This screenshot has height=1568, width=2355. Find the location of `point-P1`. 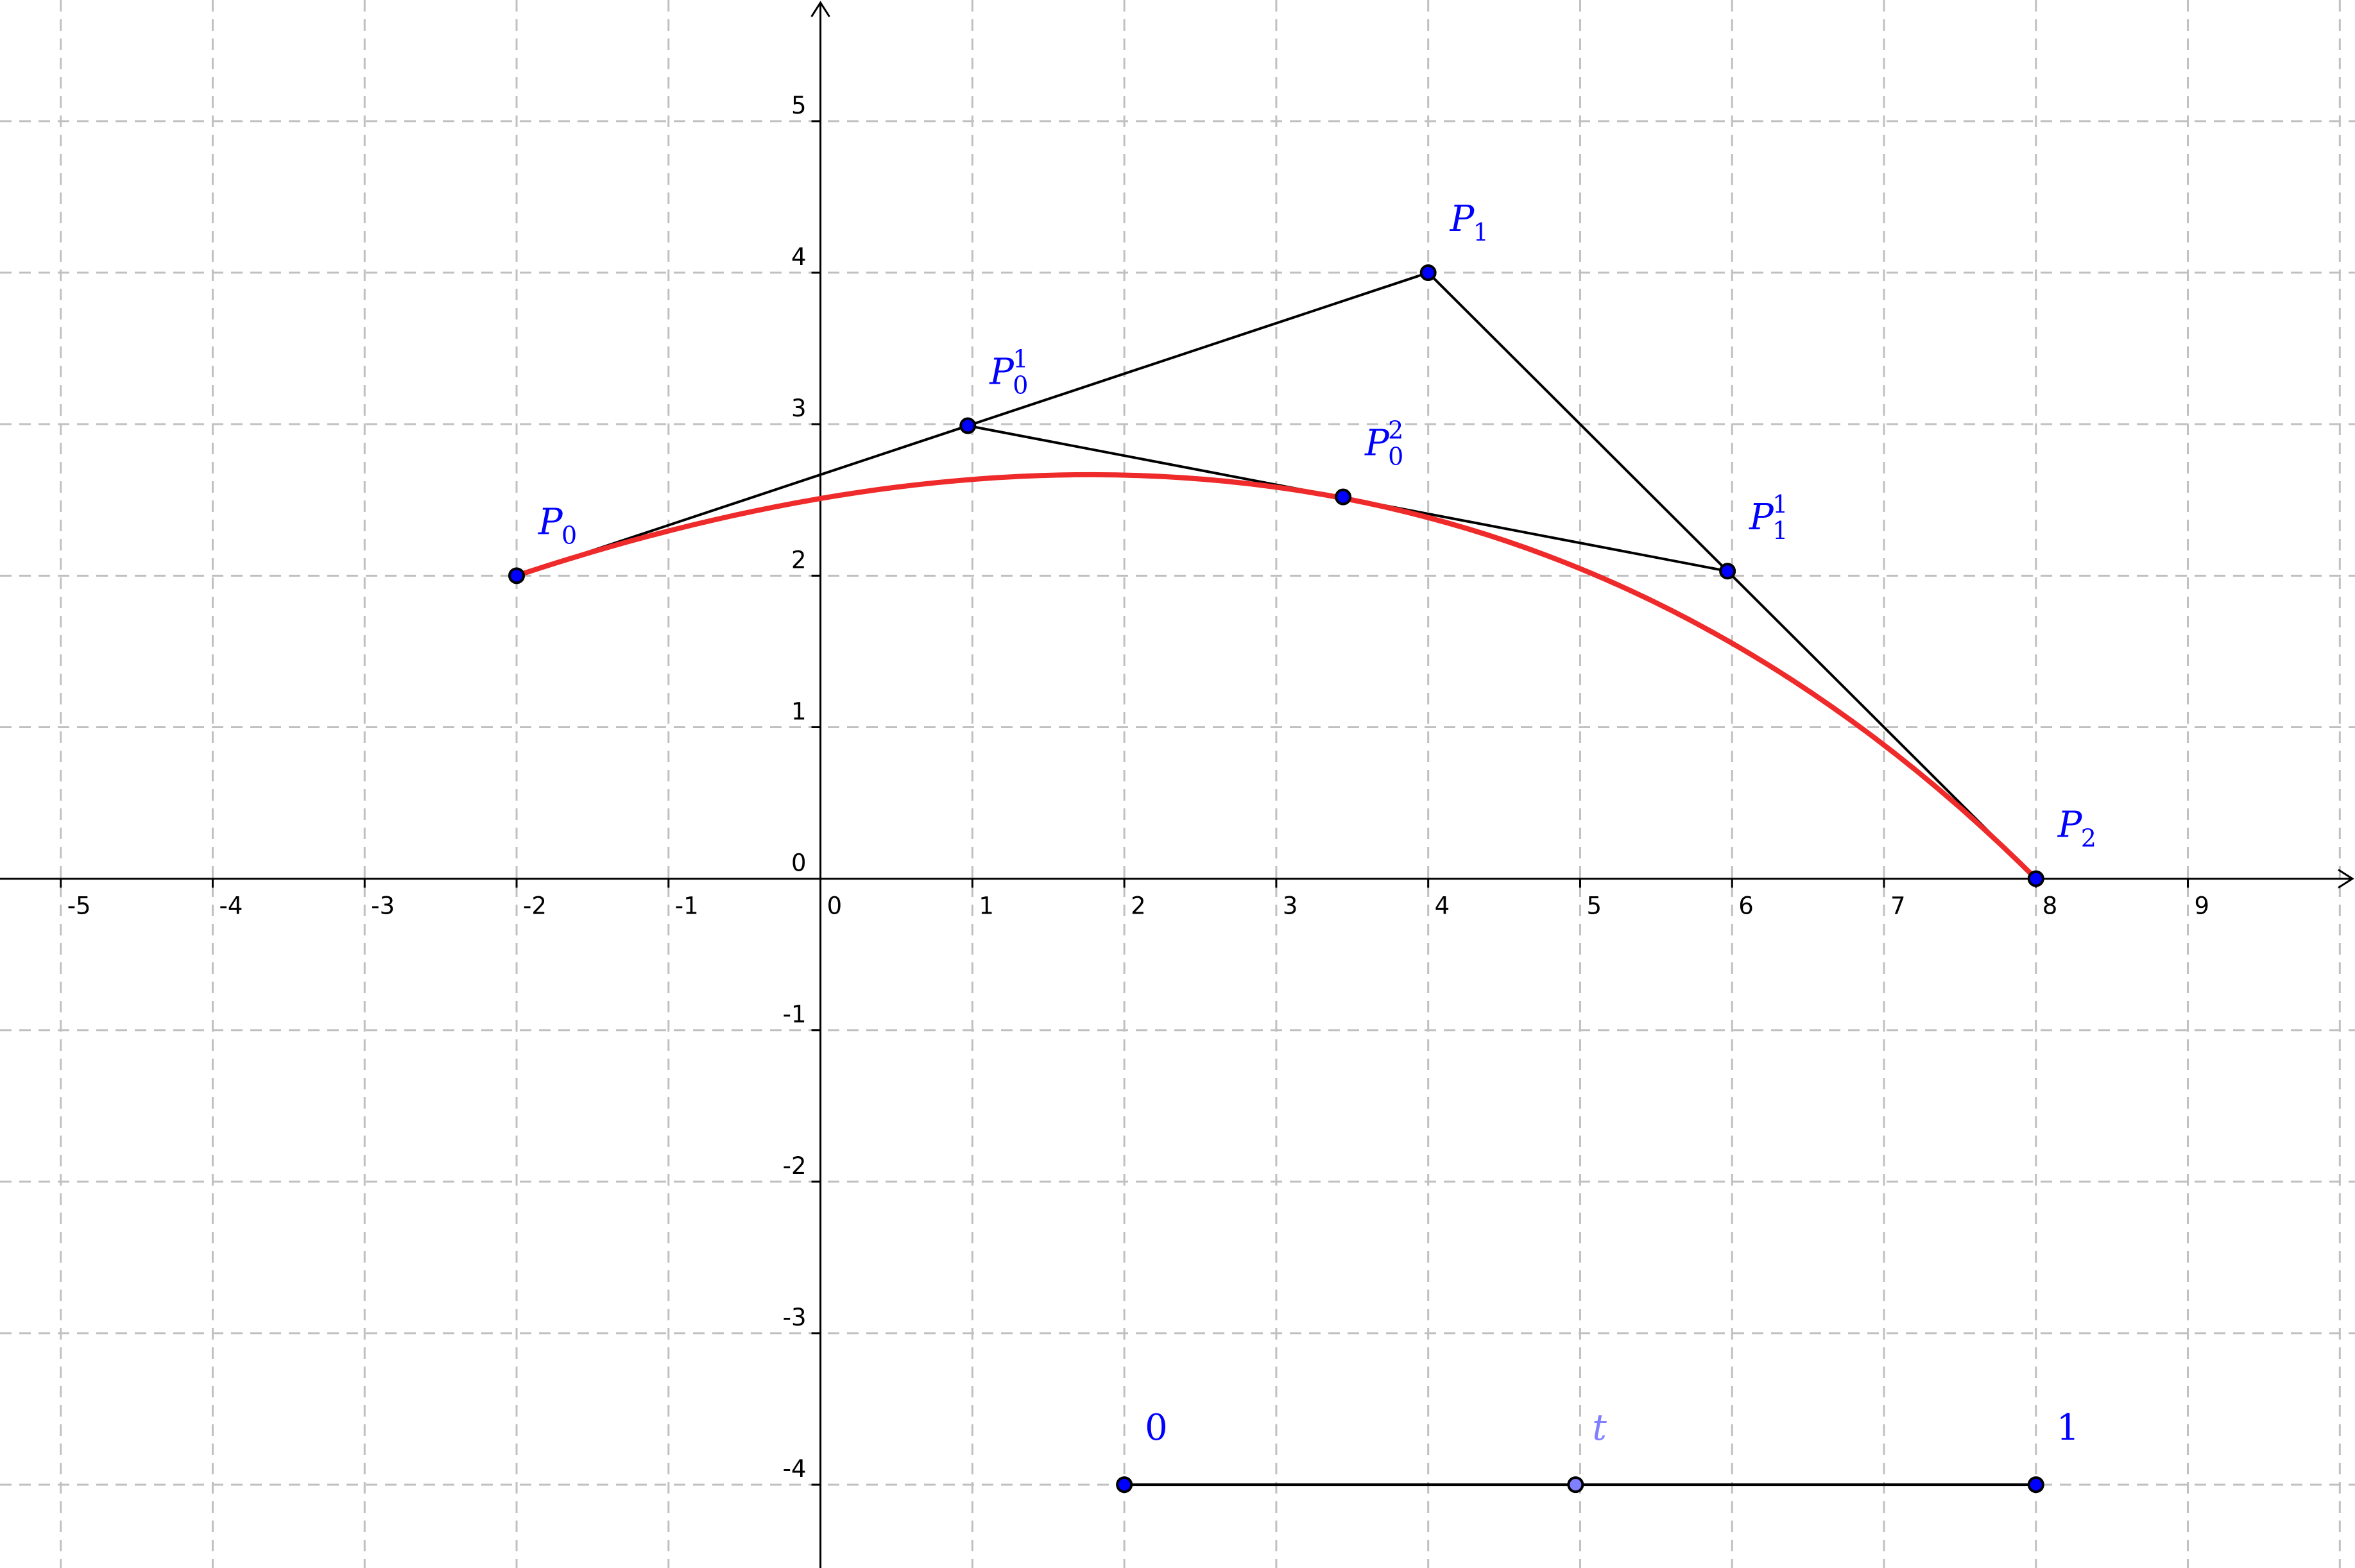

point-P1 is located at coordinates (1428, 273).